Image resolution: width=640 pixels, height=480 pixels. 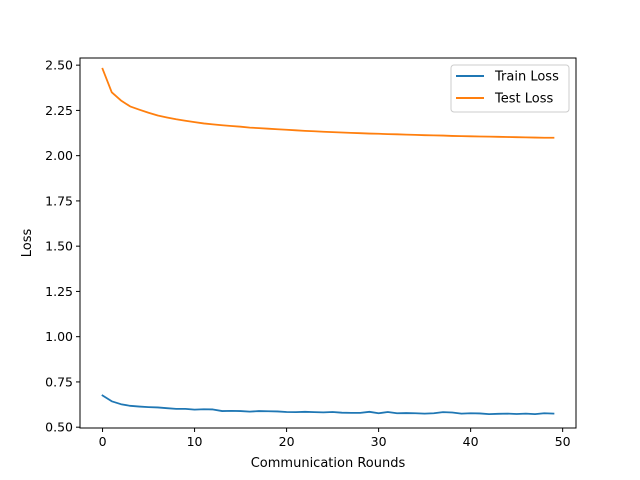 I want to click on y-tick-label: 0.75, so click(x=59, y=381).